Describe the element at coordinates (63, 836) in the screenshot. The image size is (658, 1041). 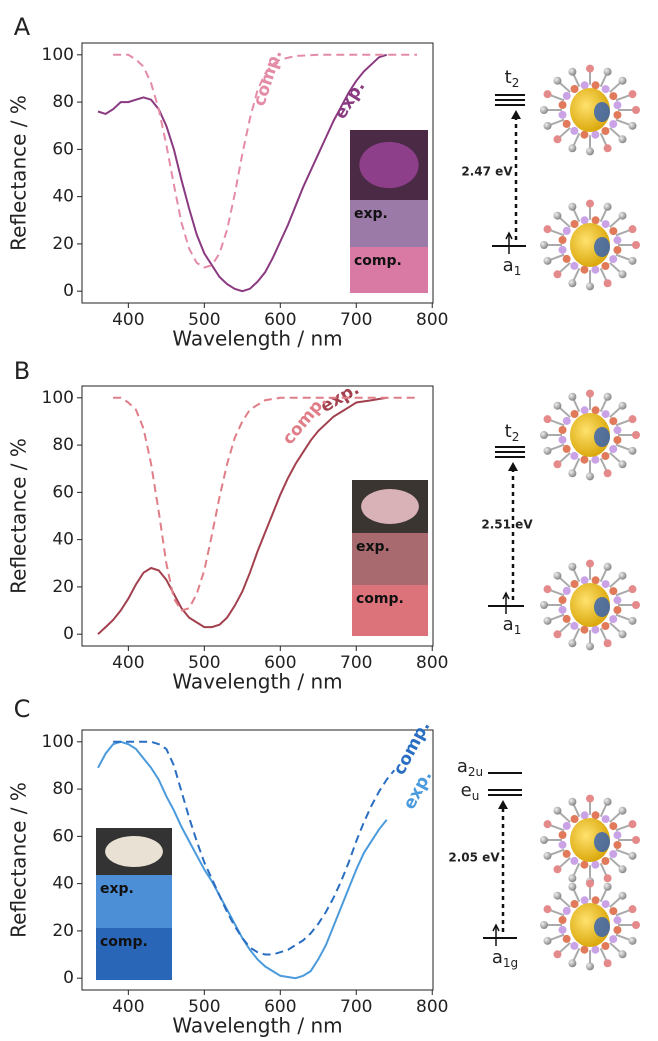
I see `y-tick-label: 60` at that location.